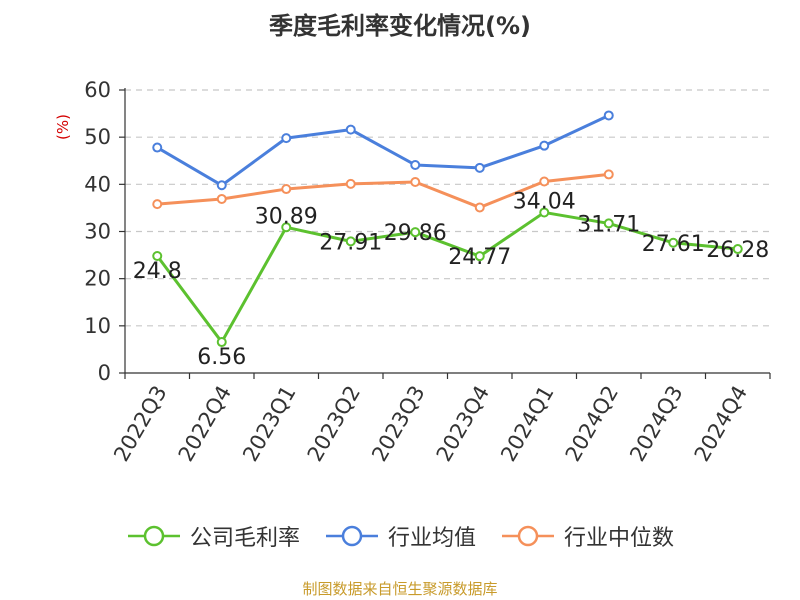 Image resolution: width=800 pixels, height=600 pixels. I want to click on data-label: 31.71, so click(608, 224).